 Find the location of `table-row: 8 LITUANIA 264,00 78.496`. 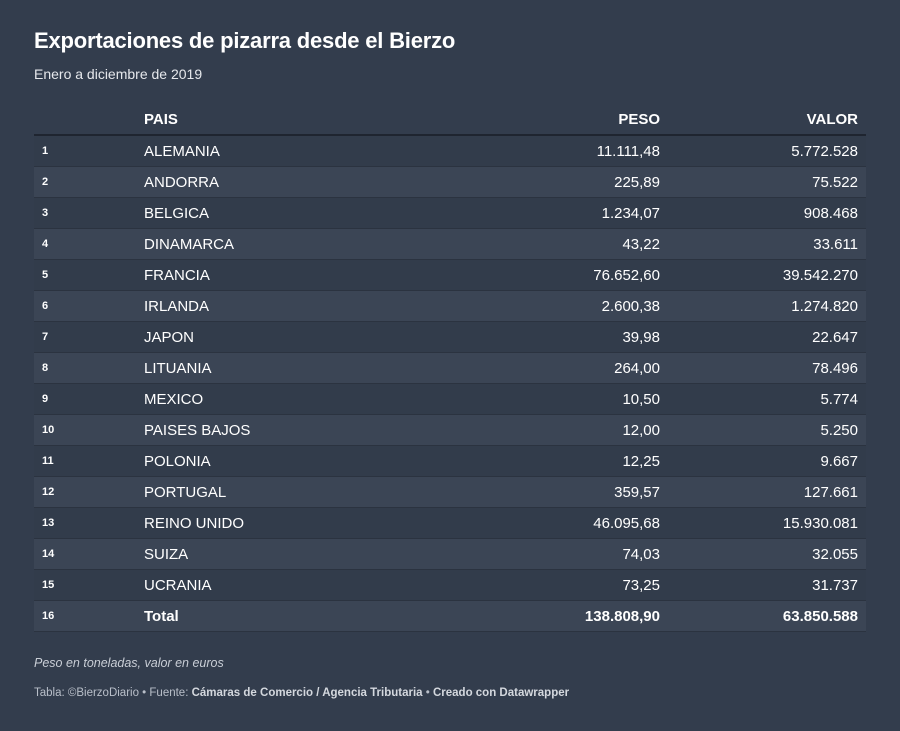

table-row: 8 LITUANIA 264,00 78.496 is located at coordinates (450, 368).